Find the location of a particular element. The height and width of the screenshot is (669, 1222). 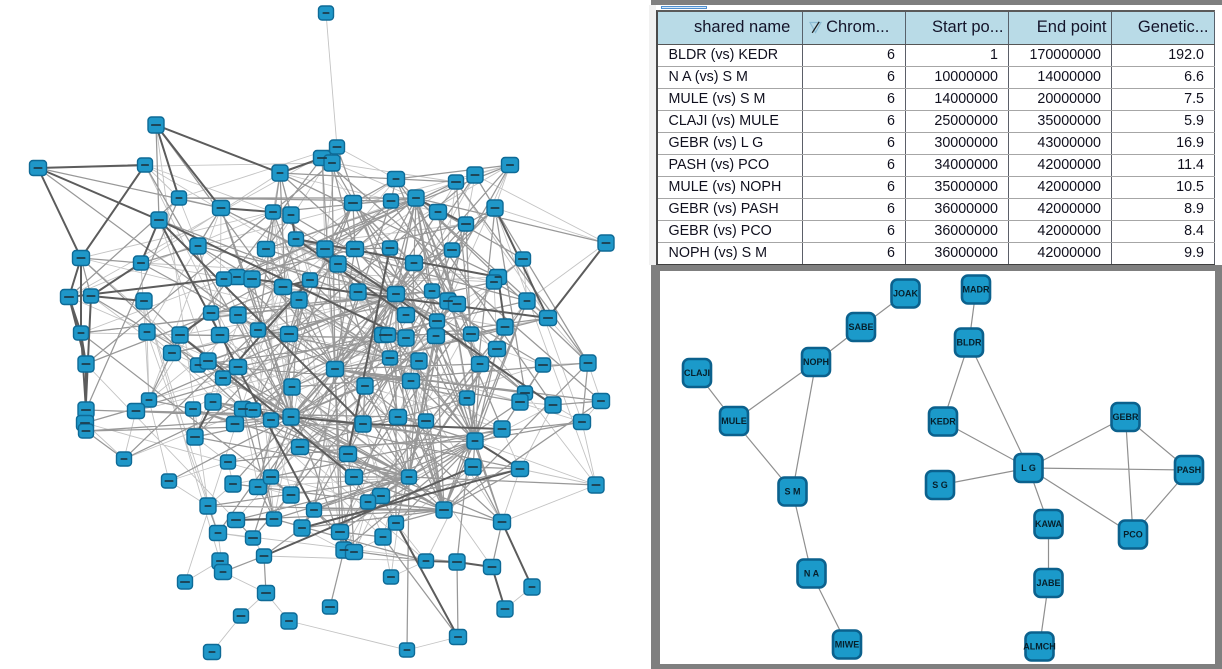

svg-text: N A is located at coordinates (812, 574).